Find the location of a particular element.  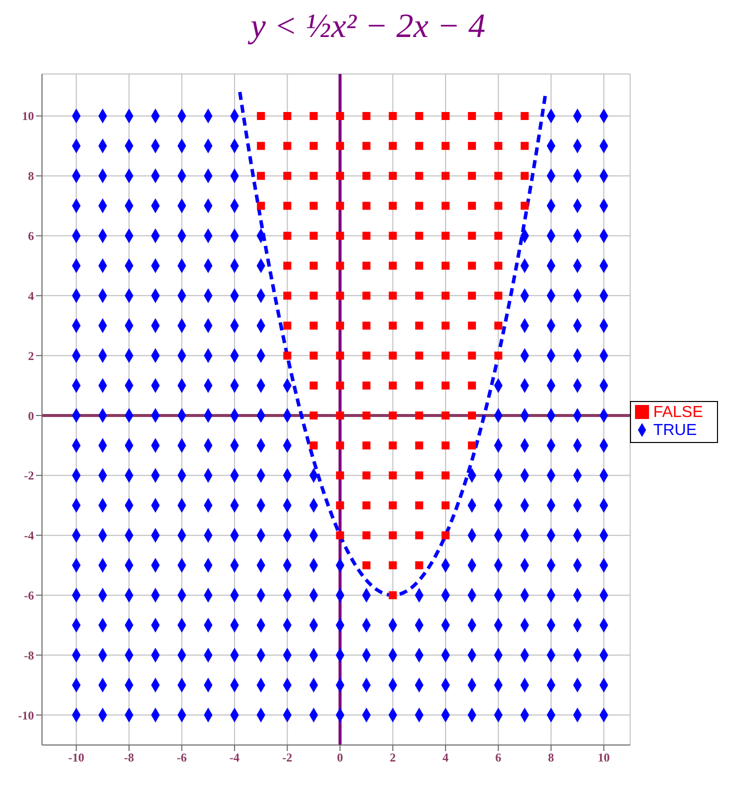

legend-label: TRUE is located at coordinates (675, 430).